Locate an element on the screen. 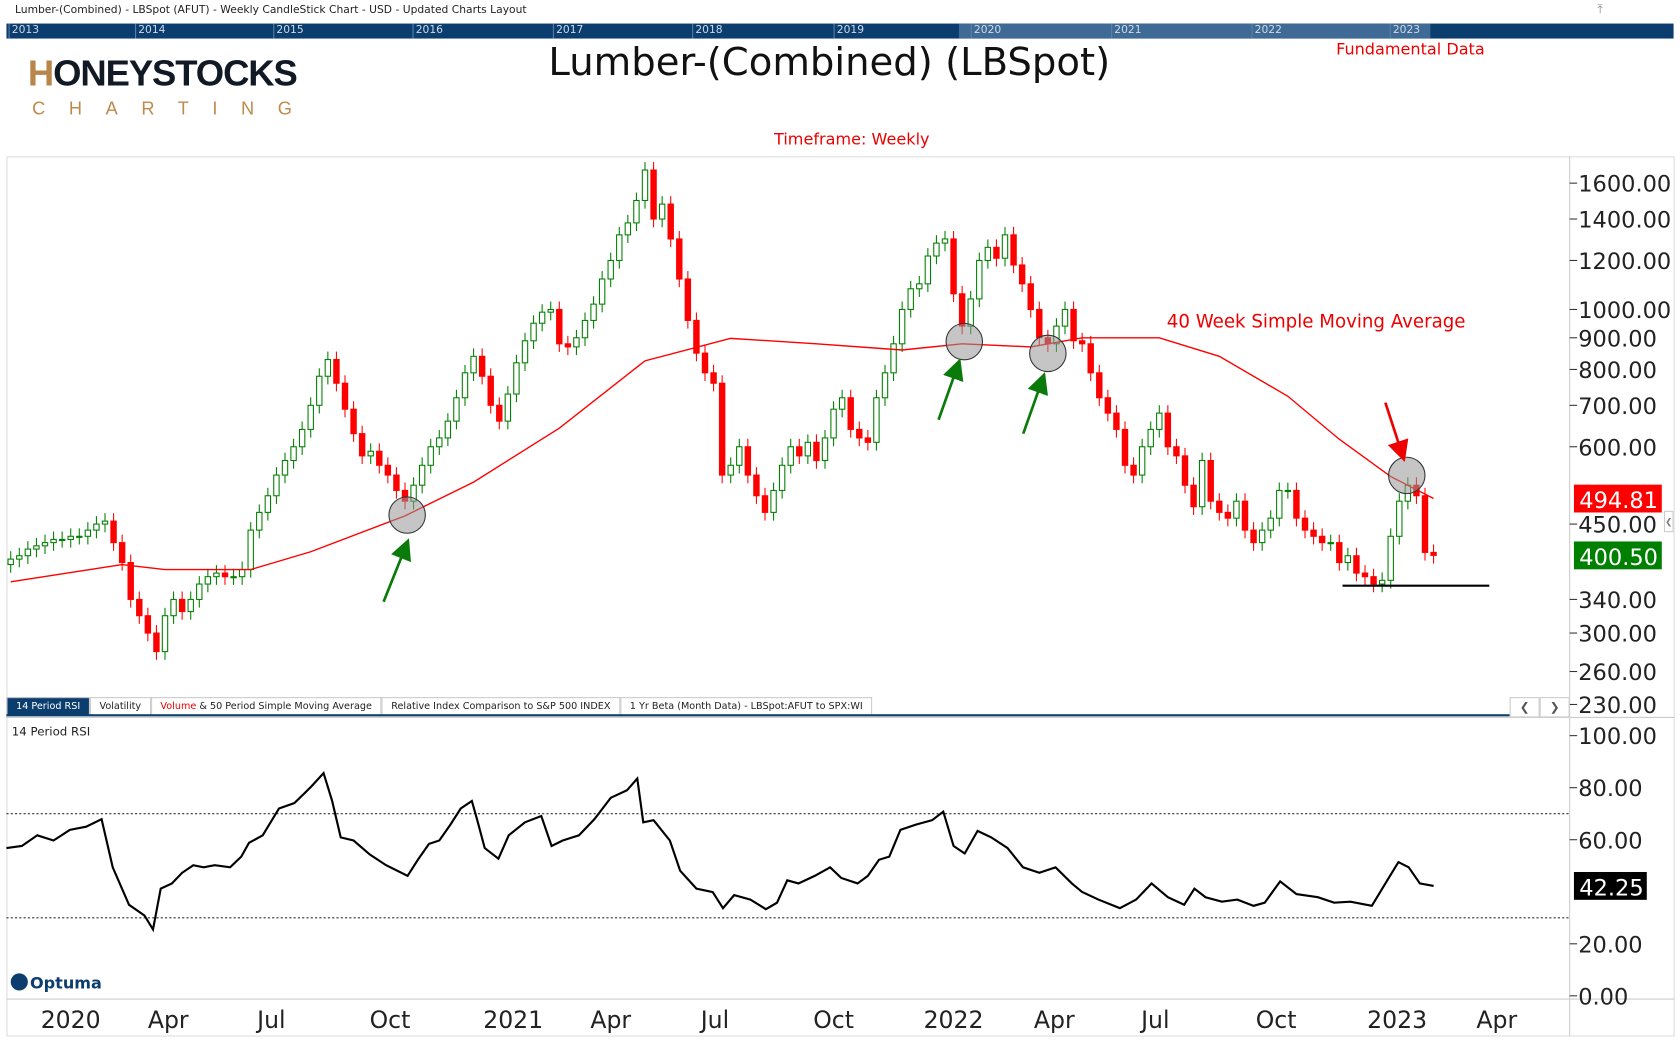 The height and width of the screenshot is (1044, 1680). last-price-value: 400.50 is located at coordinates (1618, 558).